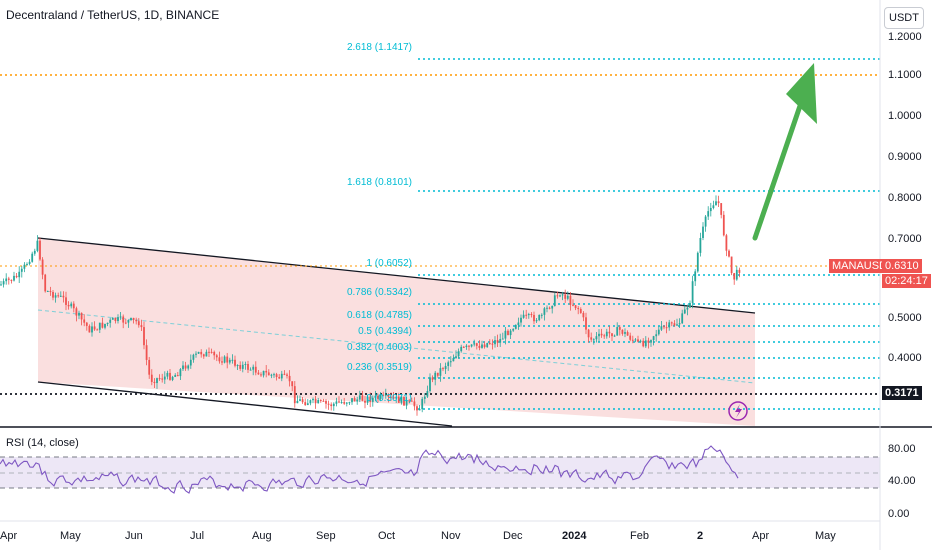  What do you see at coordinates (905, 358) in the screenshot?
I see `price-tick: 0.4000` at bounding box center [905, 358].